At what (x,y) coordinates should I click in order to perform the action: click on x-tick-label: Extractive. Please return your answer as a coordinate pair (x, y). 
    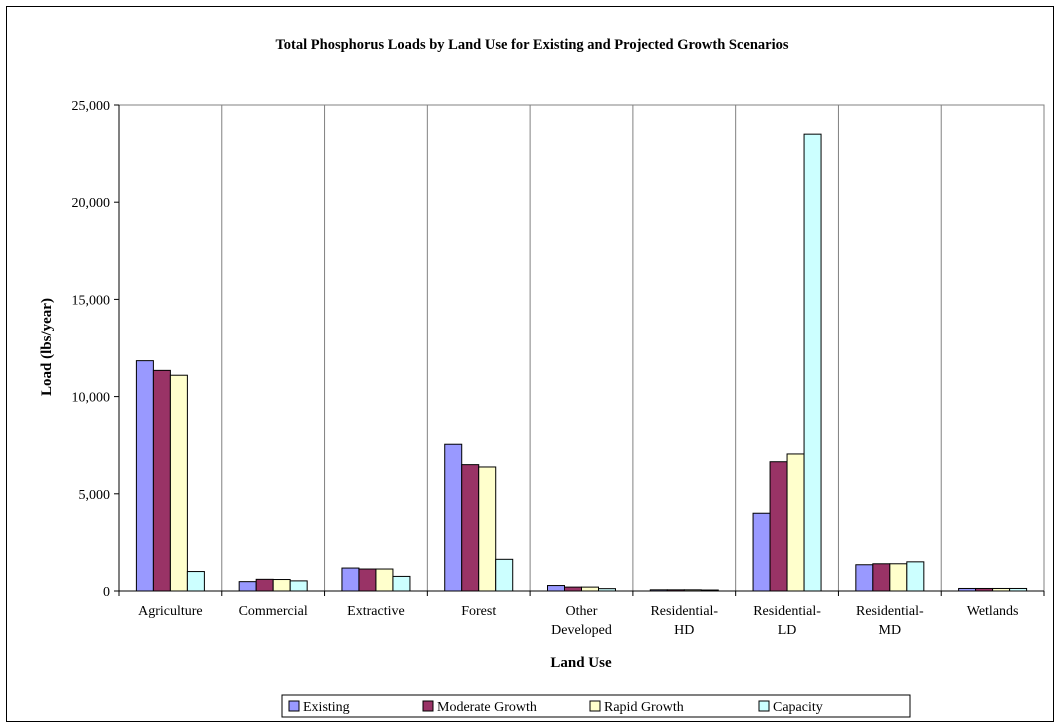
    Looking at the image, I should click on (376, 611).